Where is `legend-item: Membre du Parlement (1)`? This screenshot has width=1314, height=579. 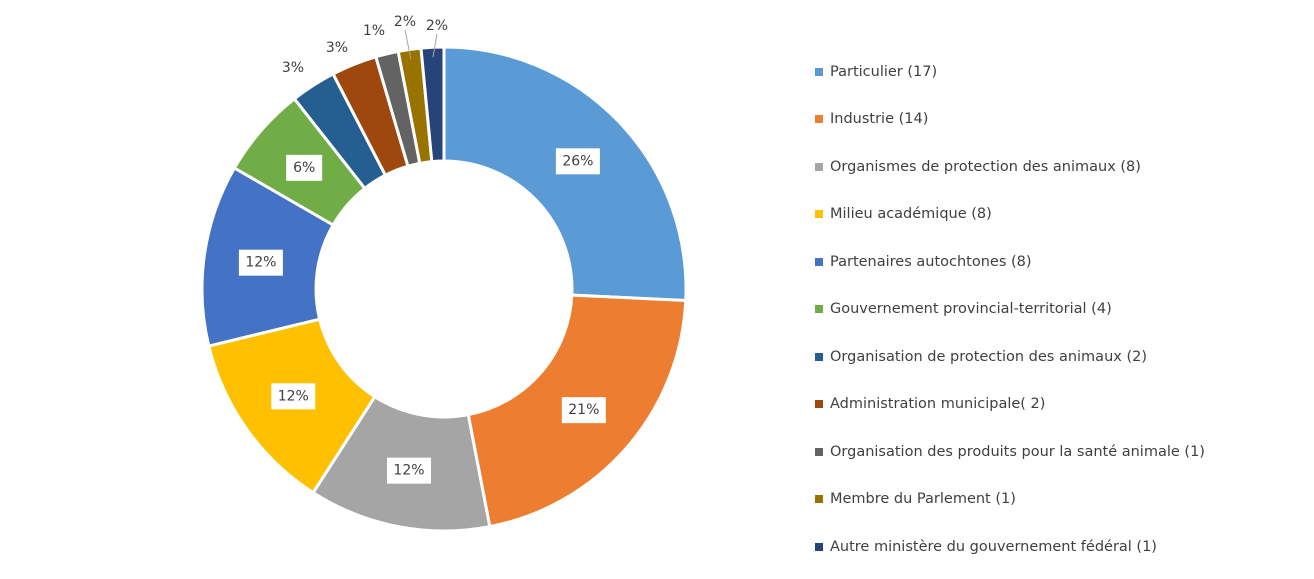
legend-item: Membre du Parlement (1) is located at coordinates (1010, 500).